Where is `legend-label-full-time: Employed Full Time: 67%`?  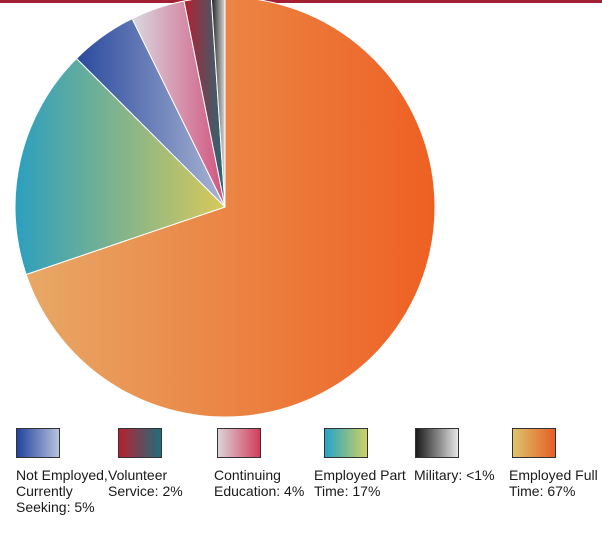 legend-label-full-time: Employed Full Time: 67% is located at coordinates (553, 483).